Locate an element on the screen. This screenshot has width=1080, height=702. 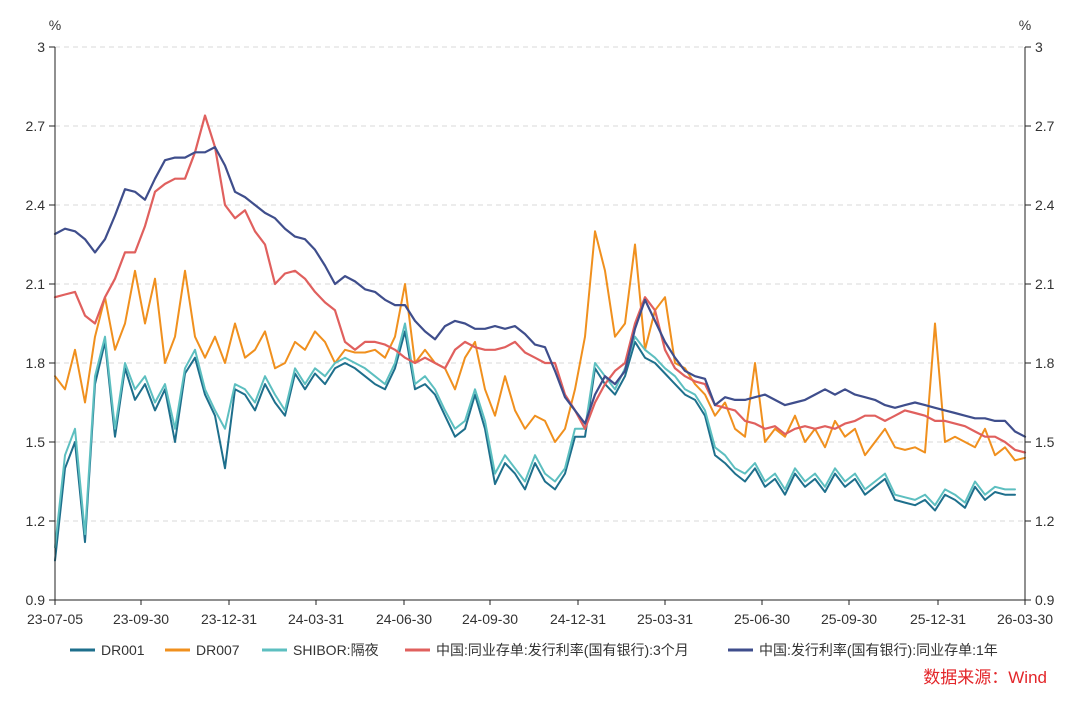
legend-item-shibor-overnight: SHIBOR:隔夜 is located at coordinates (320, 650).